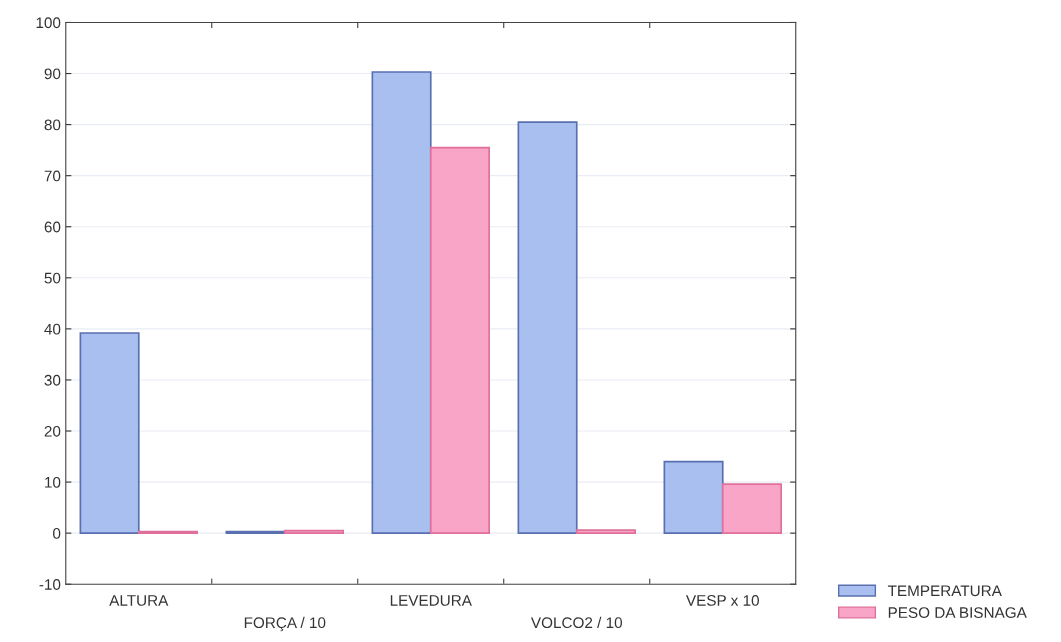  Describe the element at coordinates (52, 74) in the screenshot. I see `y-tick-label: 90` at that location.